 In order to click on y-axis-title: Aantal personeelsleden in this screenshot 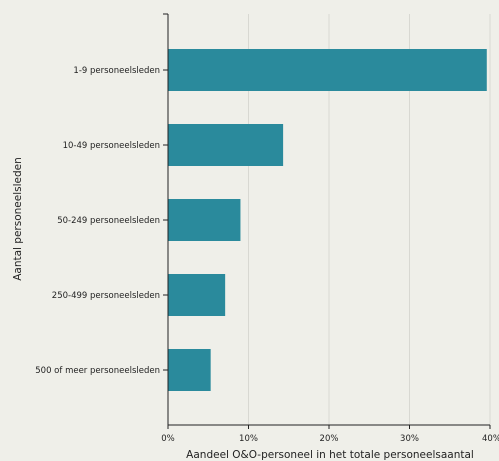, I will do `click(18, 219)`.